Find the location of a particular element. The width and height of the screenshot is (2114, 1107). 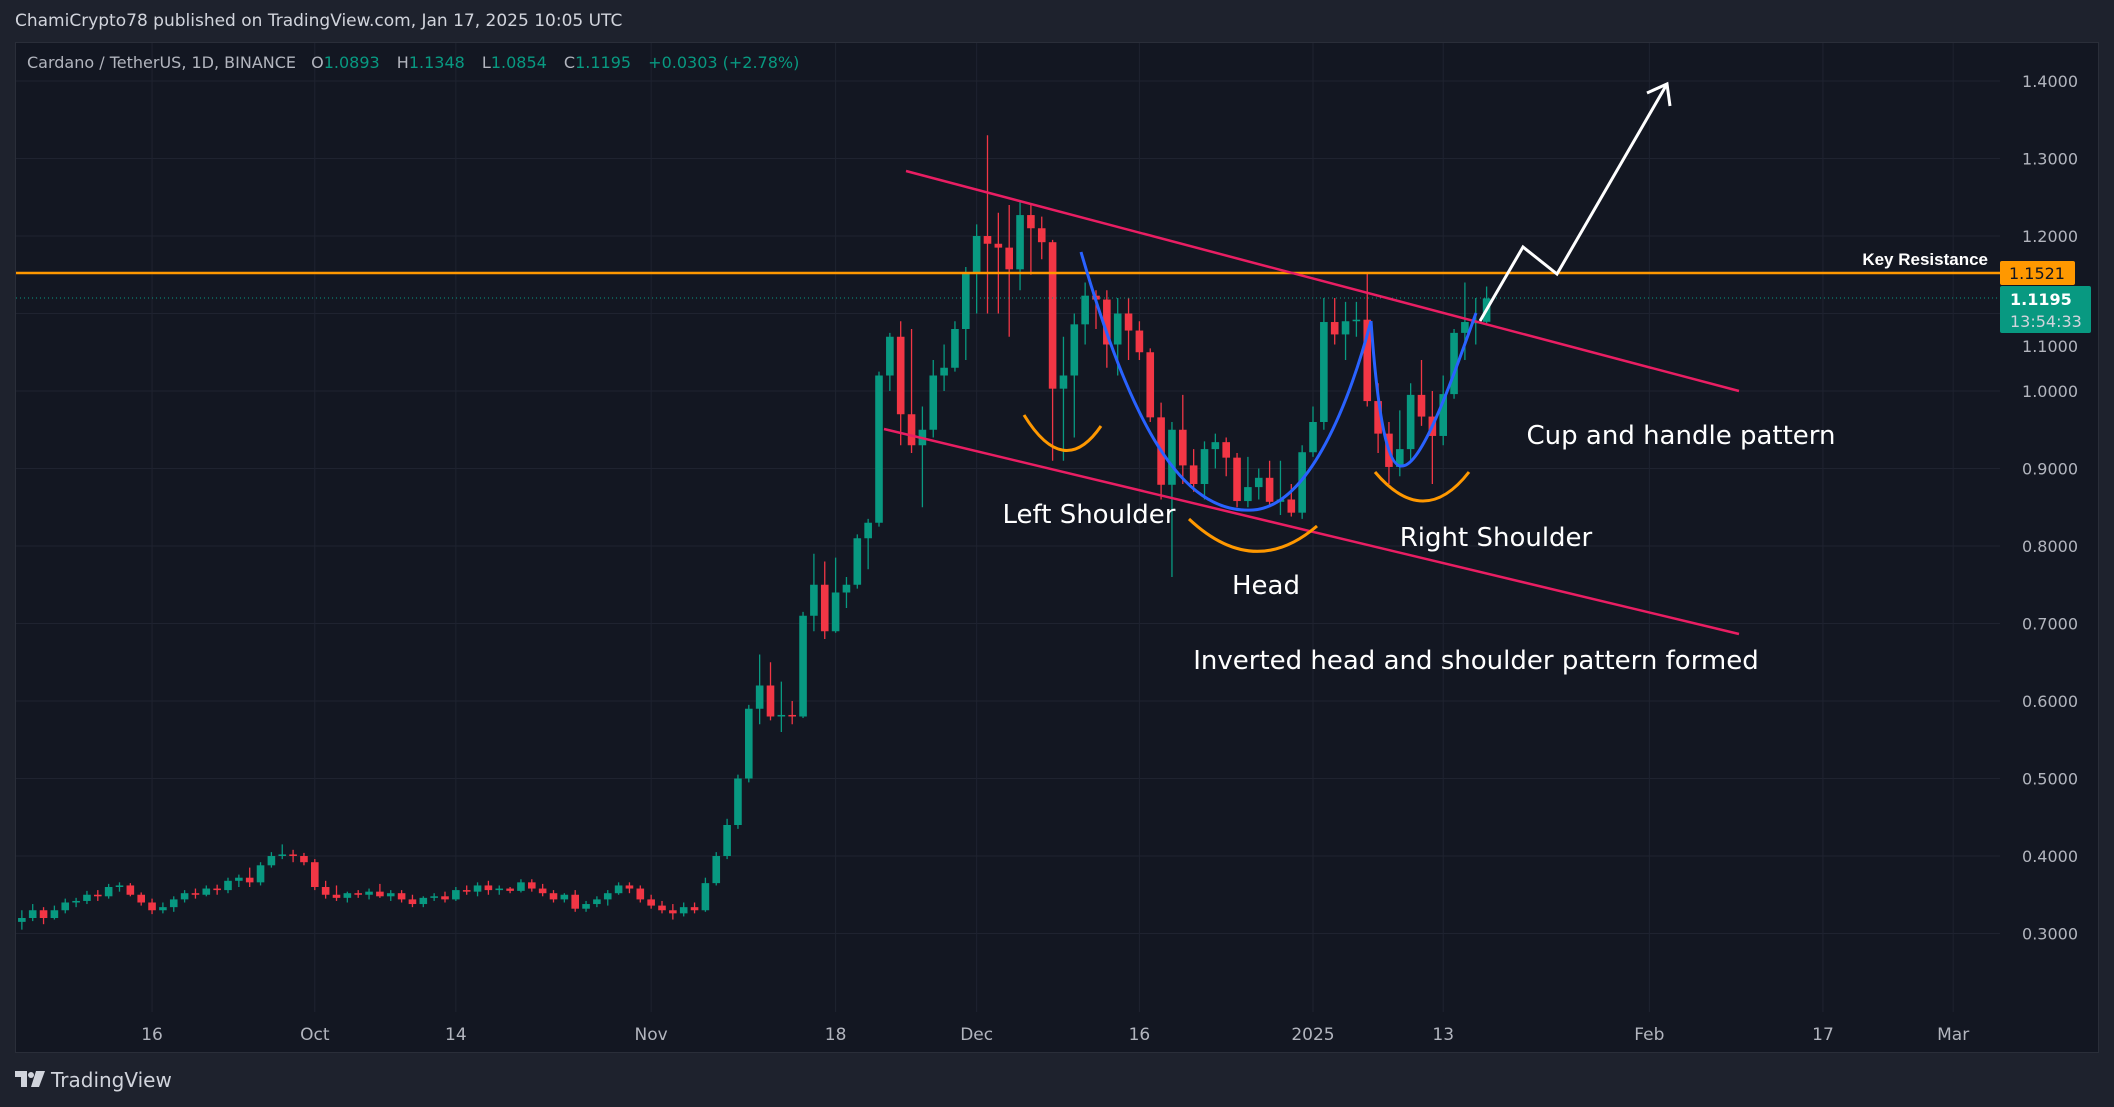

price-tick-label: 1.2000 is located at coordinates (2050, 236).